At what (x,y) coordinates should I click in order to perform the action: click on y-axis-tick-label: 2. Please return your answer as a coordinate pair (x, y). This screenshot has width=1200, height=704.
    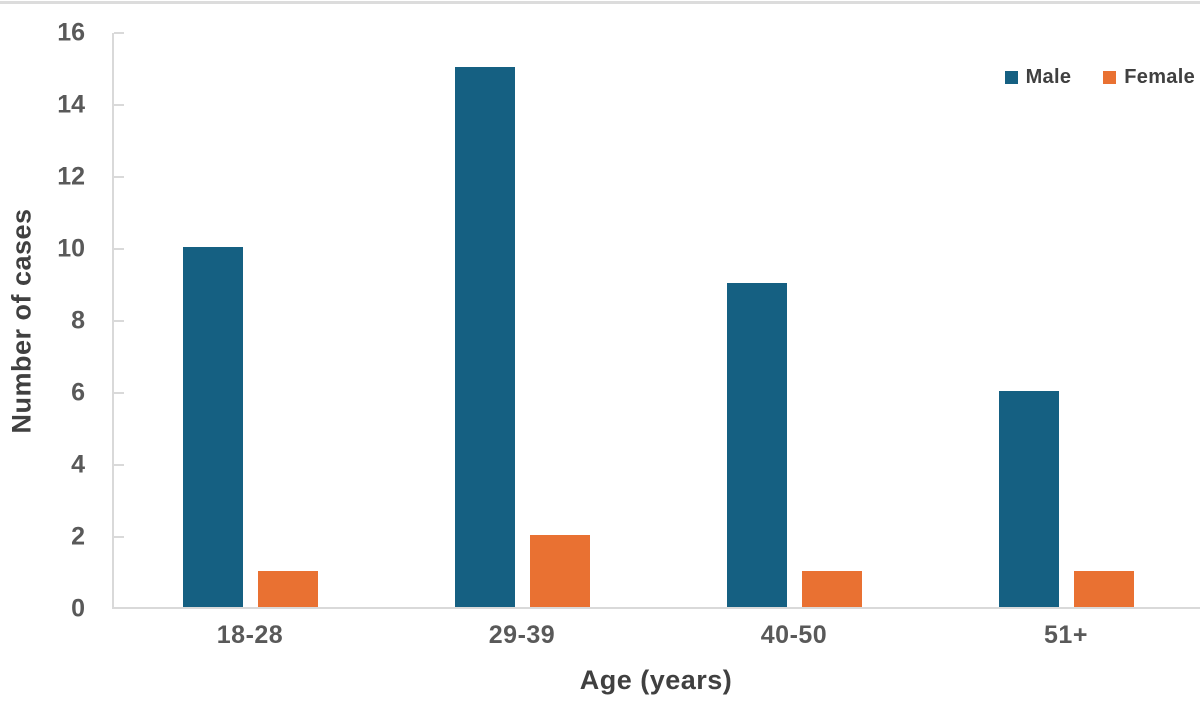
    Looking at the image, I should click on (78, 536).